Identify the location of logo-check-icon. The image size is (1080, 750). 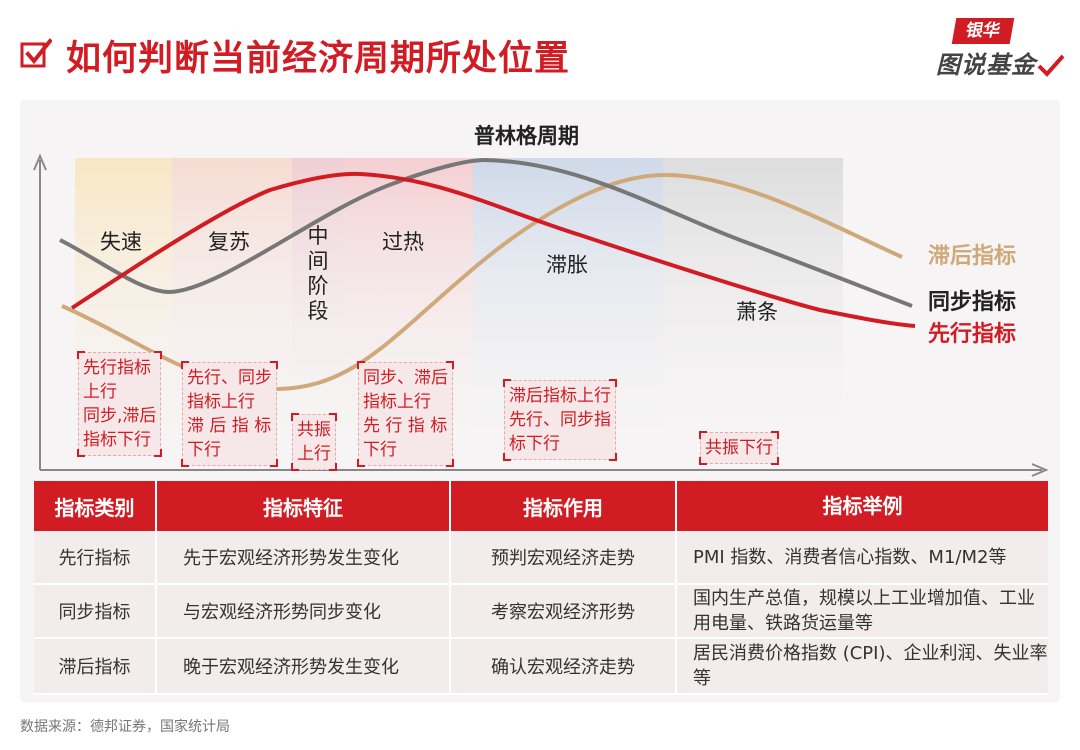
(1051, 65).